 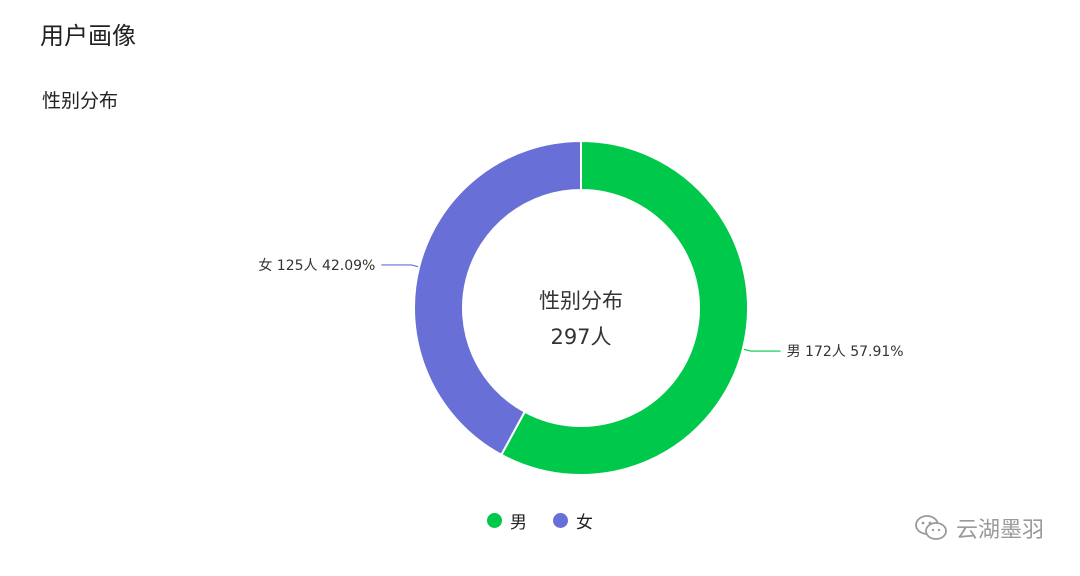 What do you see at coordinates (507, 520) in the screenshot?
I see `legend-item-male: 男` at bounding box center [507, 520].